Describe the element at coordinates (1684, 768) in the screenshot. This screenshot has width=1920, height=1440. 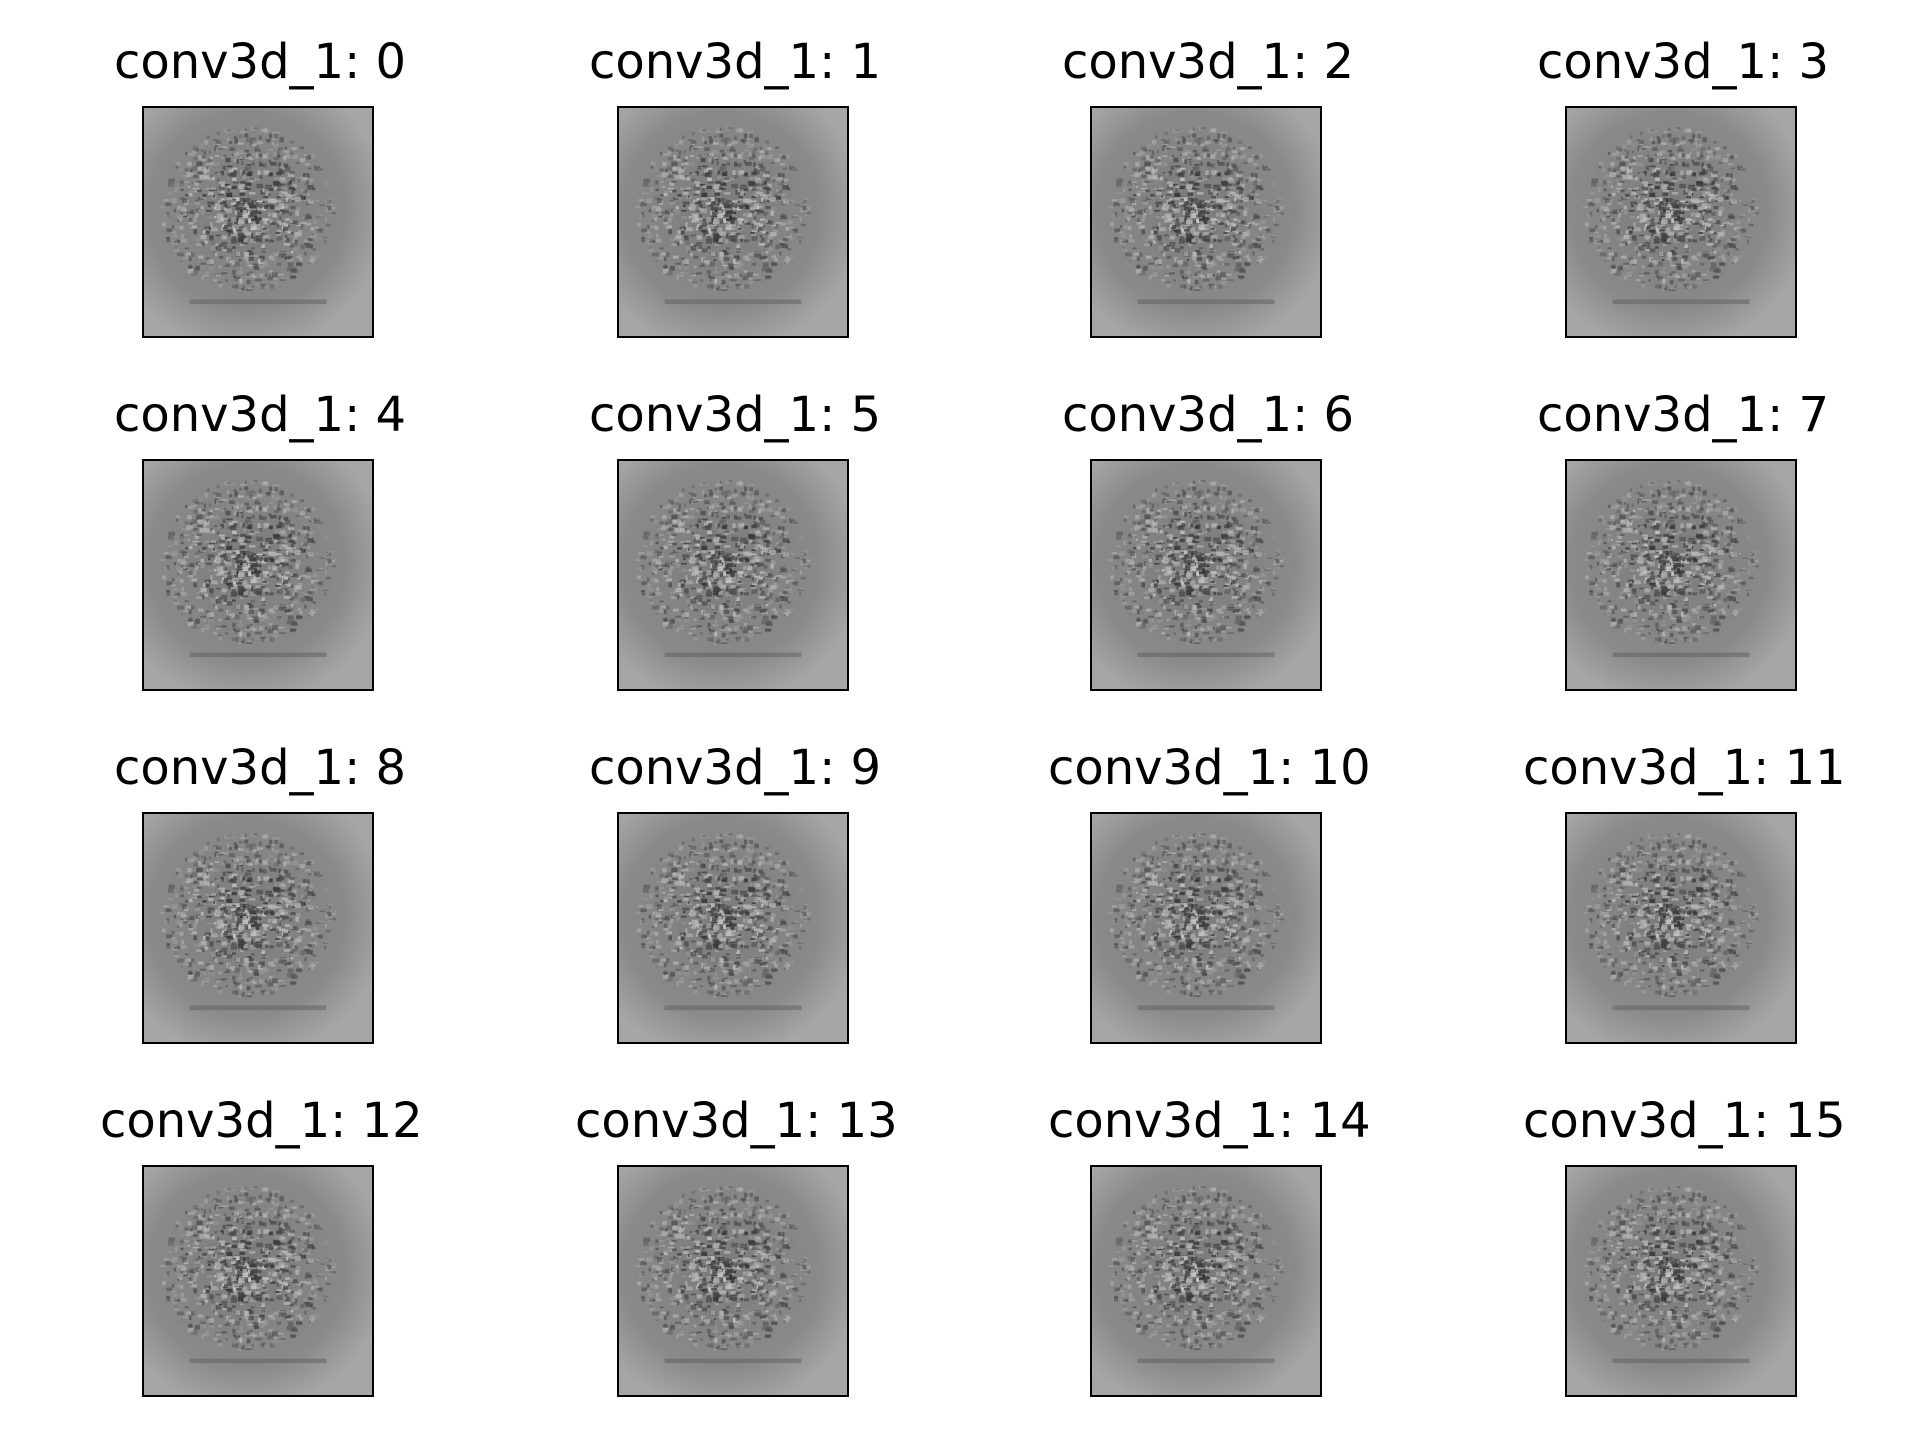
I see `panel-title: conv3d_1: 11` at that location.